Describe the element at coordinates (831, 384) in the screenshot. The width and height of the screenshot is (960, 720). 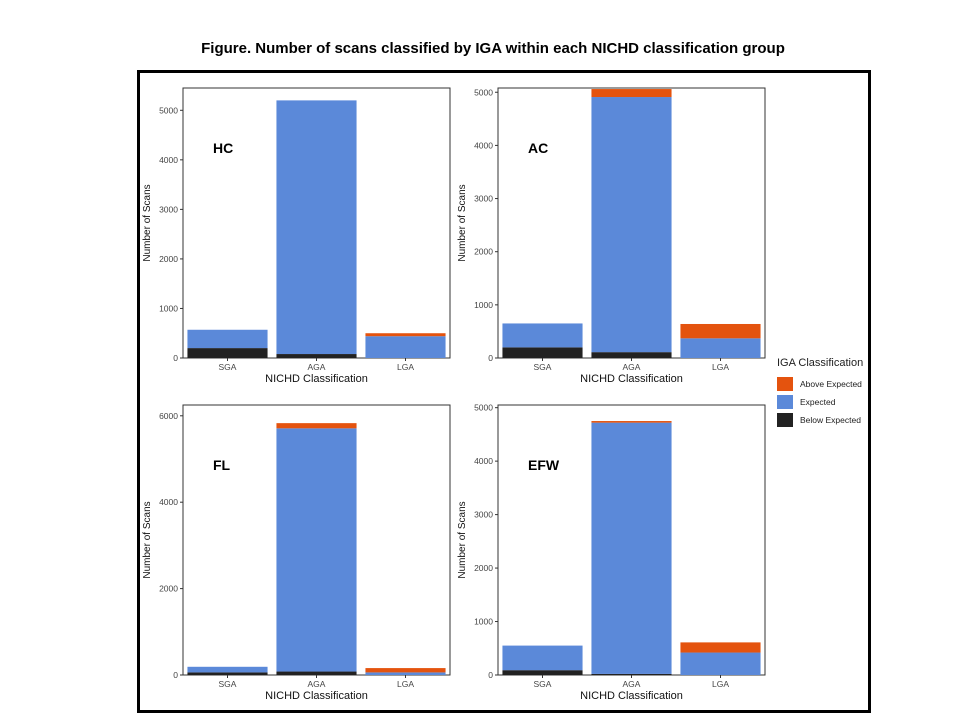
I see `legend-label: Above Expected` at that location.